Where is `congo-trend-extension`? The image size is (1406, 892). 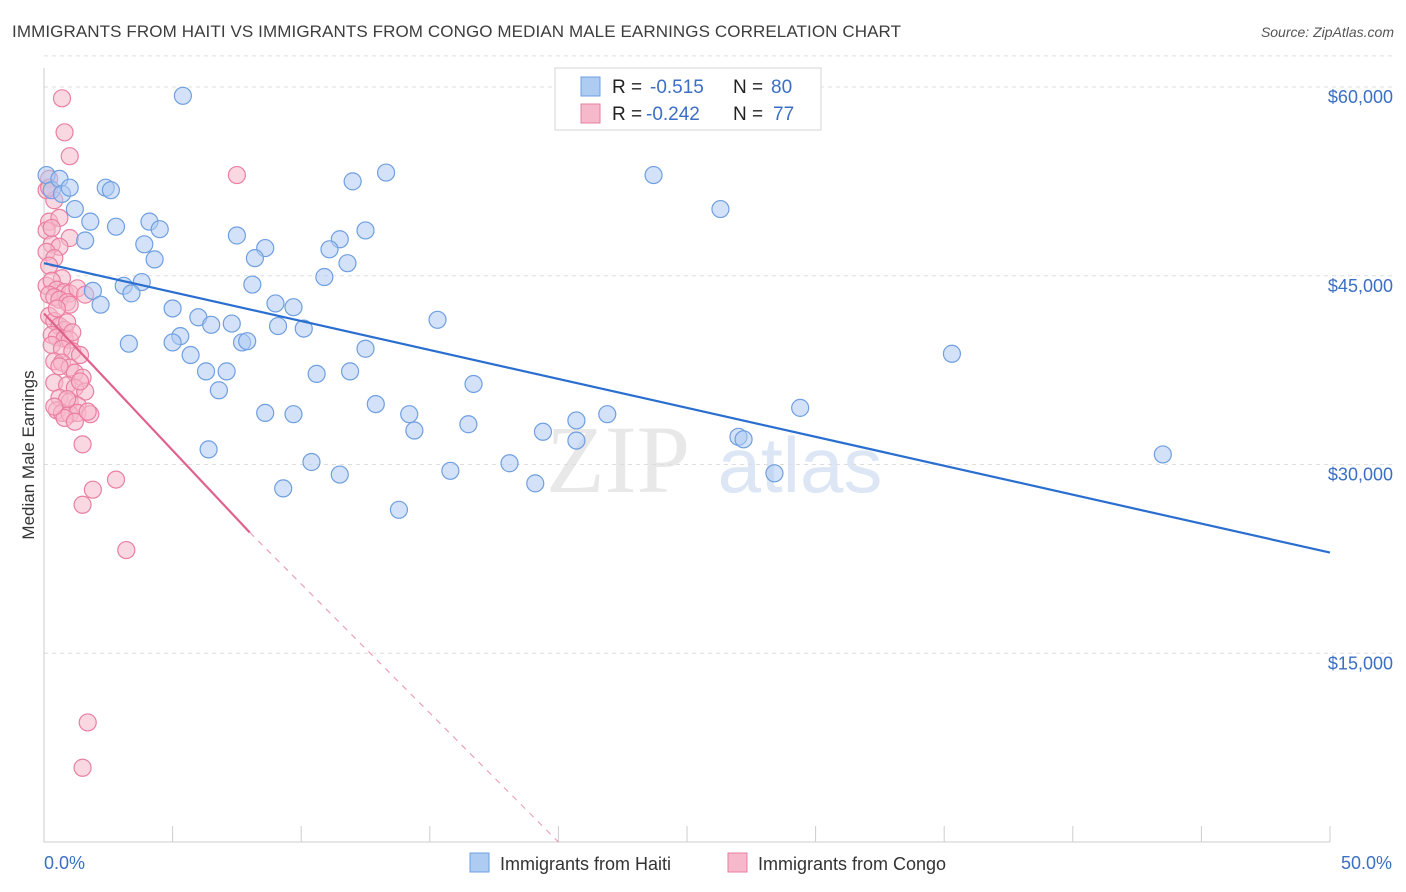 congo-trend-extension is located at coordinates (404, 687).